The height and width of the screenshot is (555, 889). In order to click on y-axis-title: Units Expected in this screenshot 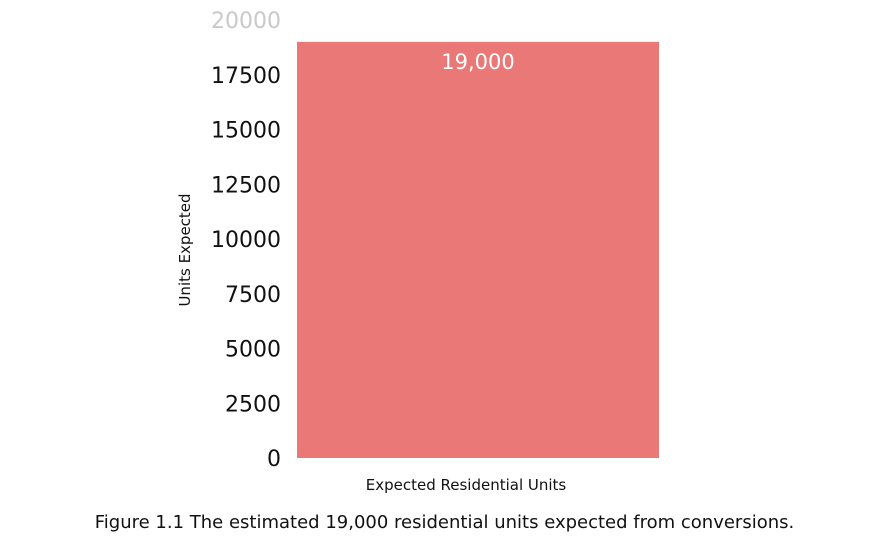, I will do `click(185, 249)`.